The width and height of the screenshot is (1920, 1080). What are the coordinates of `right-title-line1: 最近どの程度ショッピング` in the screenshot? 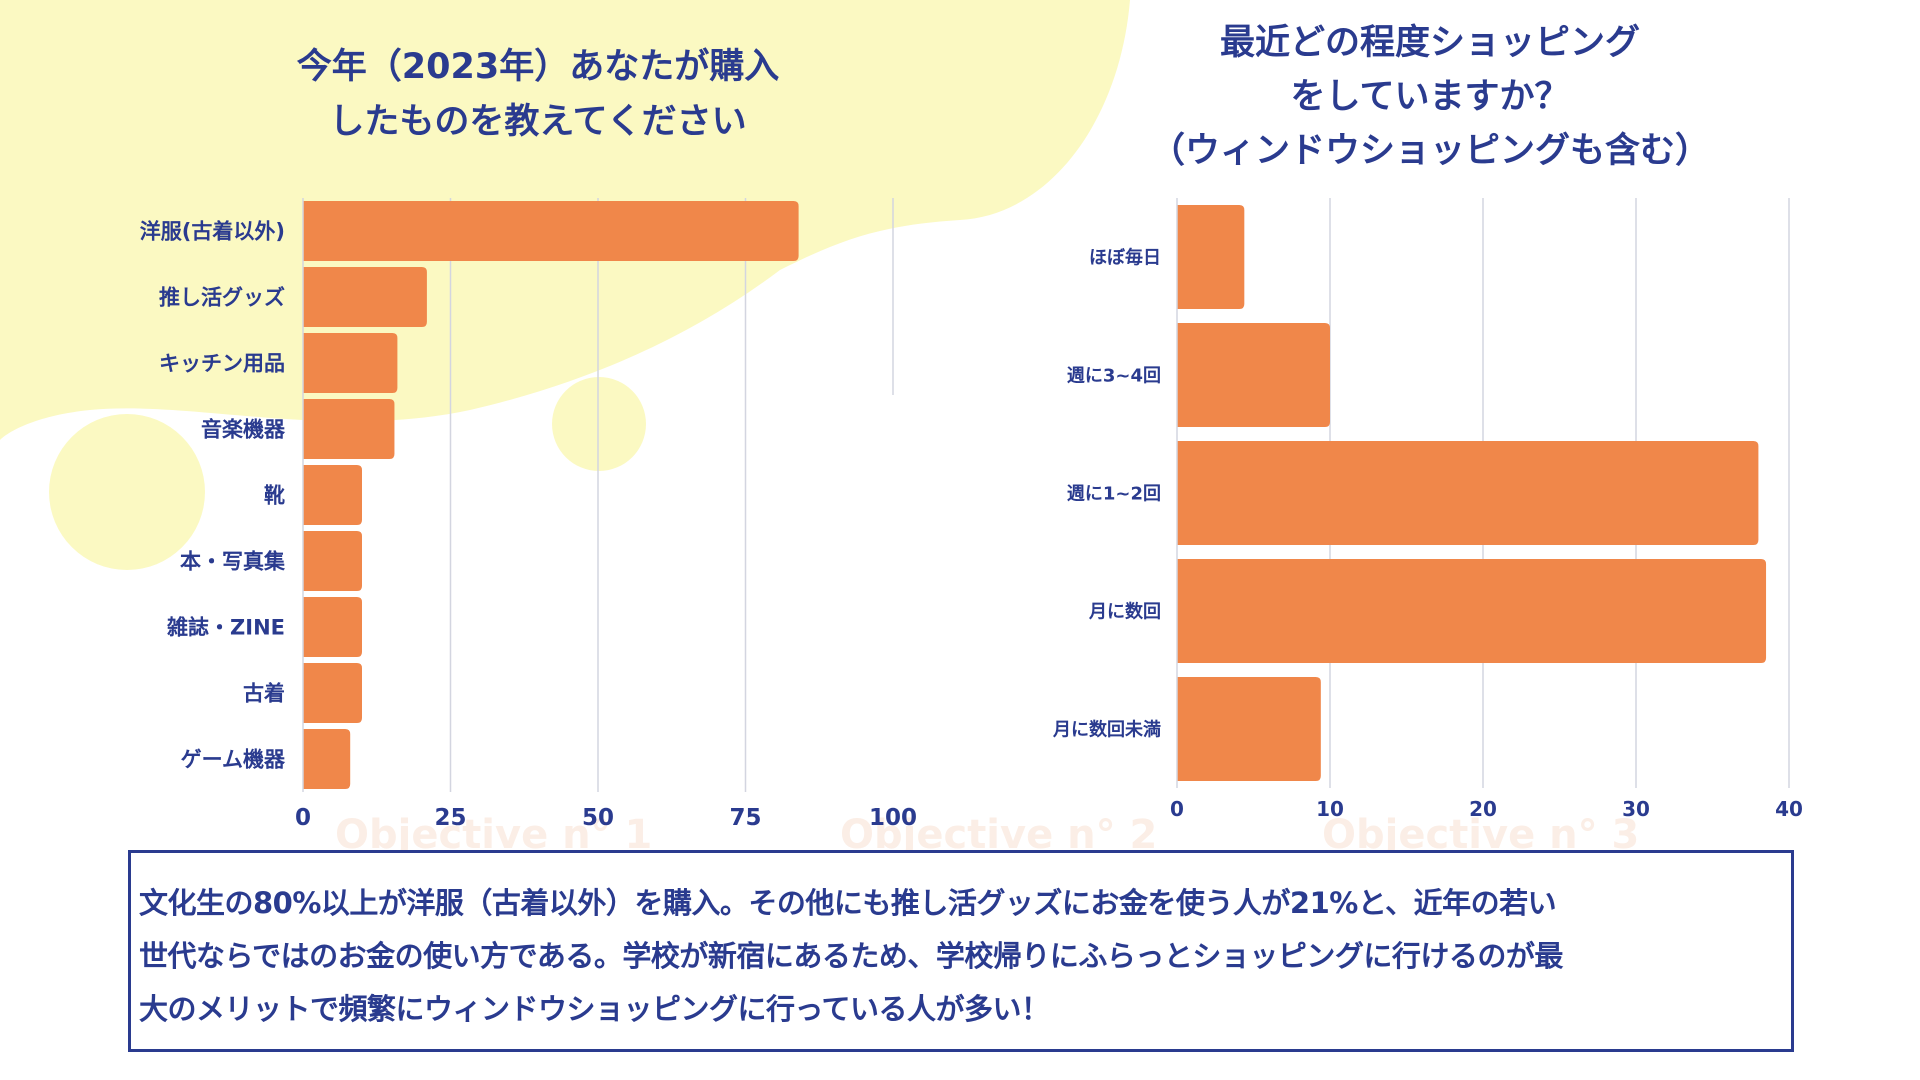 It's located at (1429, 43).